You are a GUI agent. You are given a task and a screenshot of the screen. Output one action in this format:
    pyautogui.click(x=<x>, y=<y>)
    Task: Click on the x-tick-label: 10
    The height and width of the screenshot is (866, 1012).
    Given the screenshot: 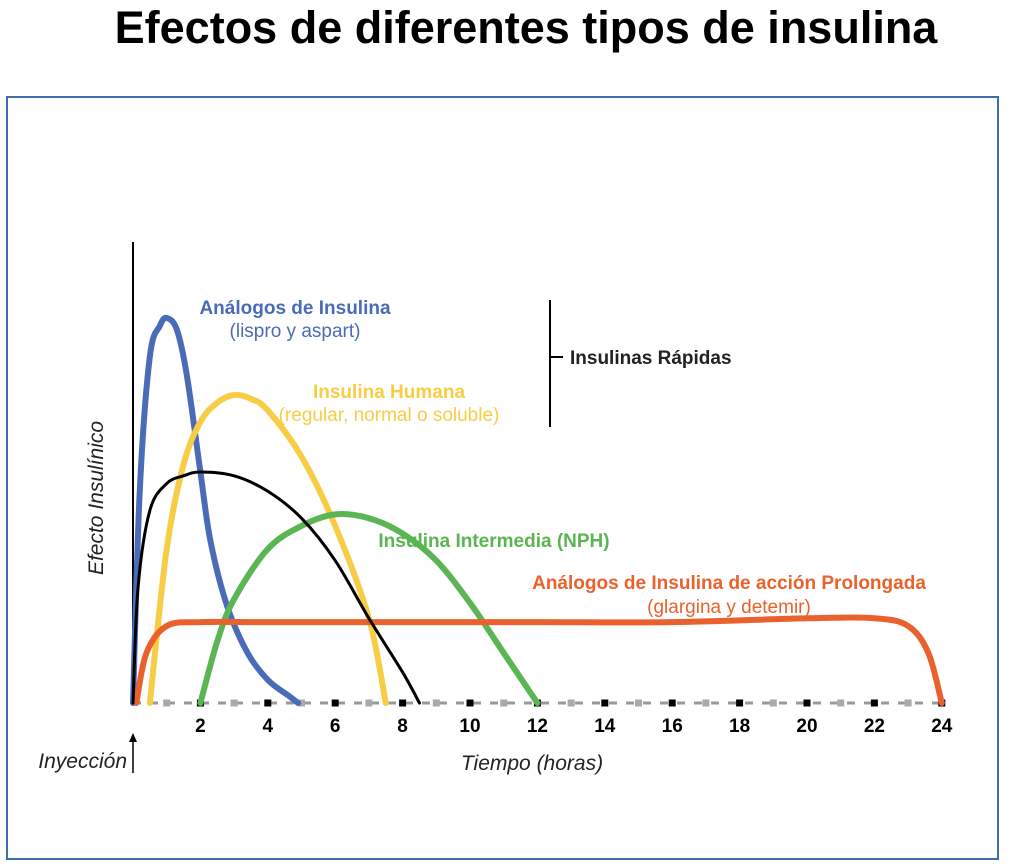 What is the action you would take?
    pyautogui.click(x=469, y=726)
    